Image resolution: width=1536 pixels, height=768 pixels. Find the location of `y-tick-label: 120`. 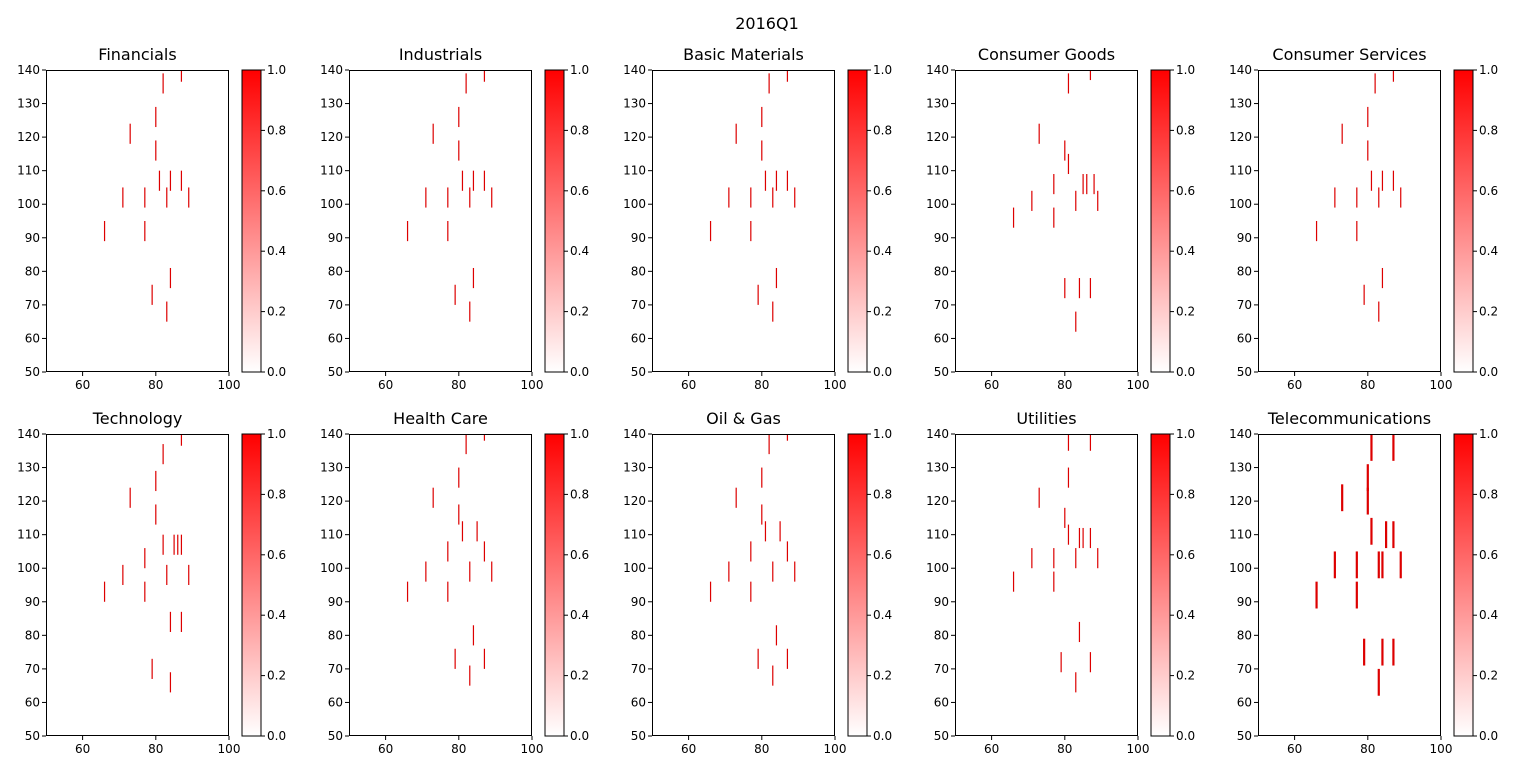

y-tick-label: 120 is located at coordinates (28, 137).